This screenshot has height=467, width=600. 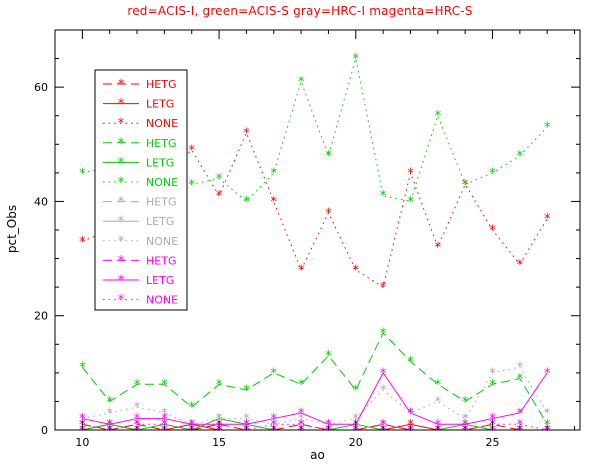 I want to click on x-axis-label: ao, so click(x=317, y=455).